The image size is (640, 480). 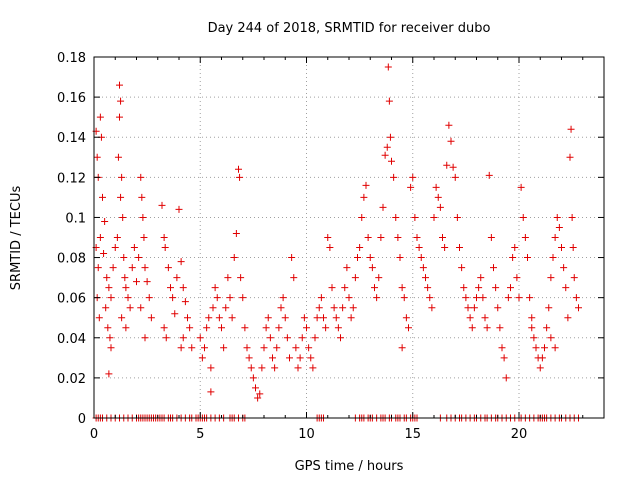 What do you see at coordinates (349, 466) in the screenshot?
I see `x-axis-label: GPS time / hours` at bounding box center [349, 466].